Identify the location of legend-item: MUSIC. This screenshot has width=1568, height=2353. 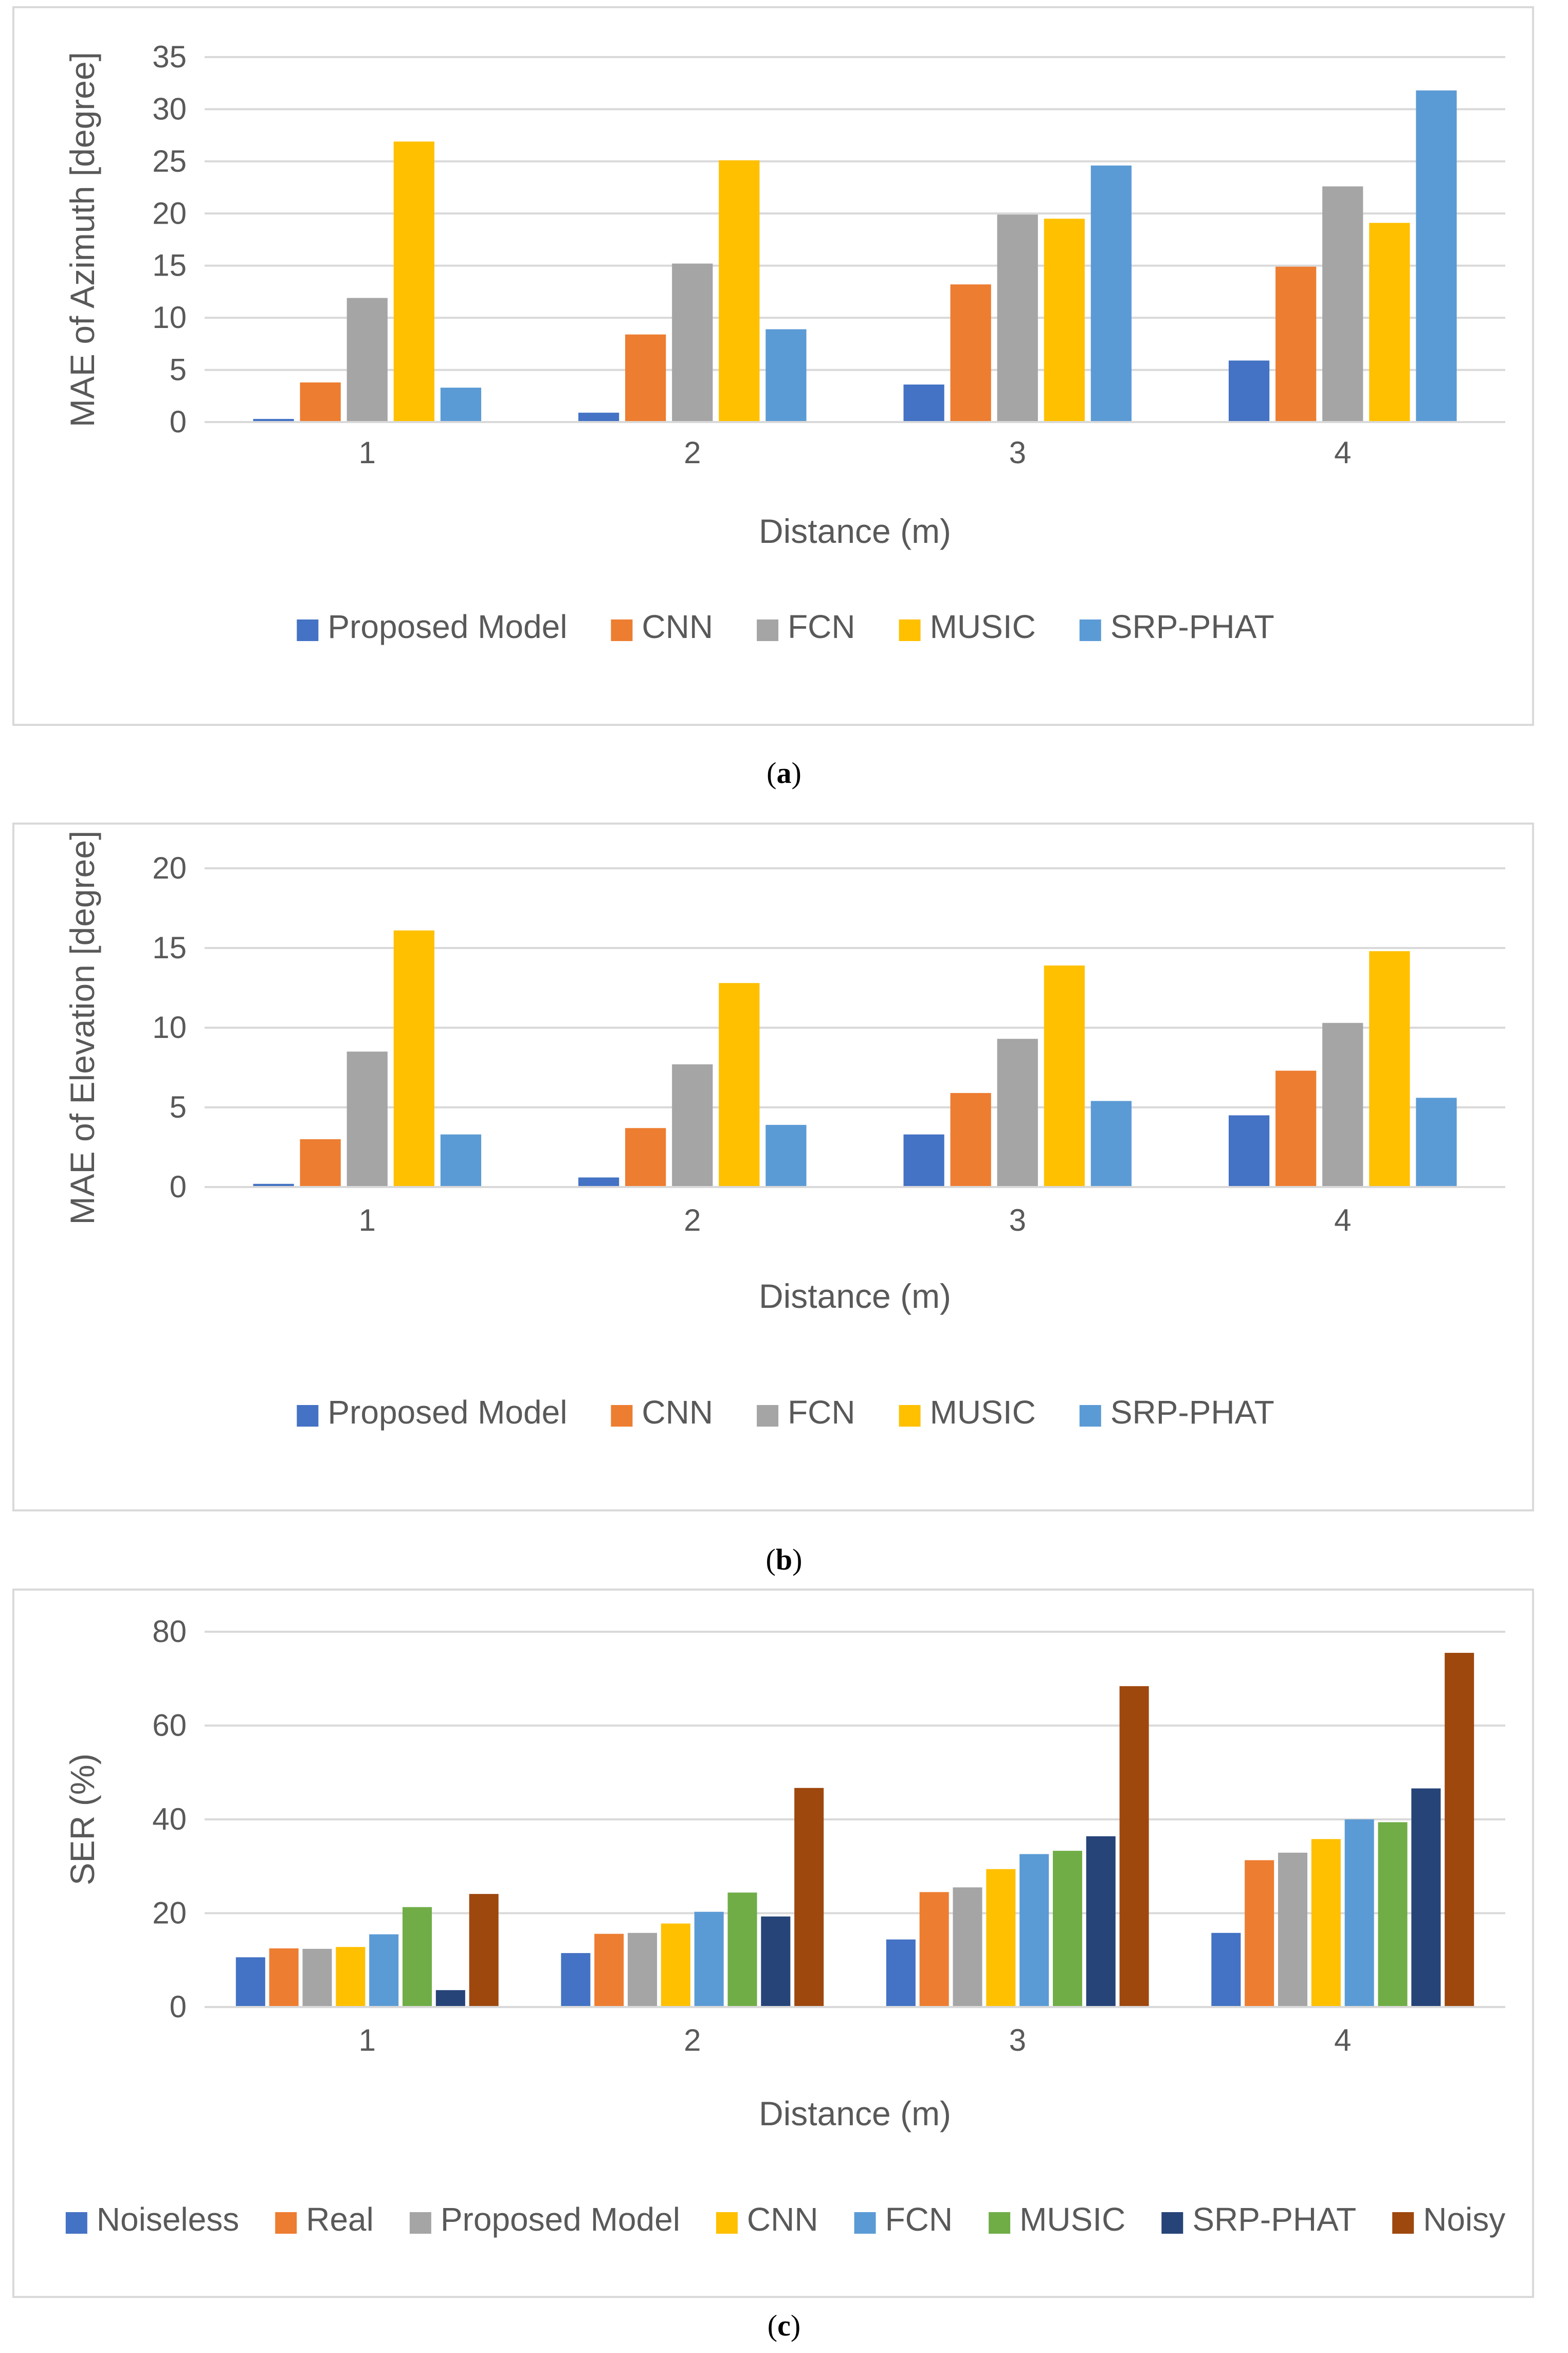
(967, 1412).